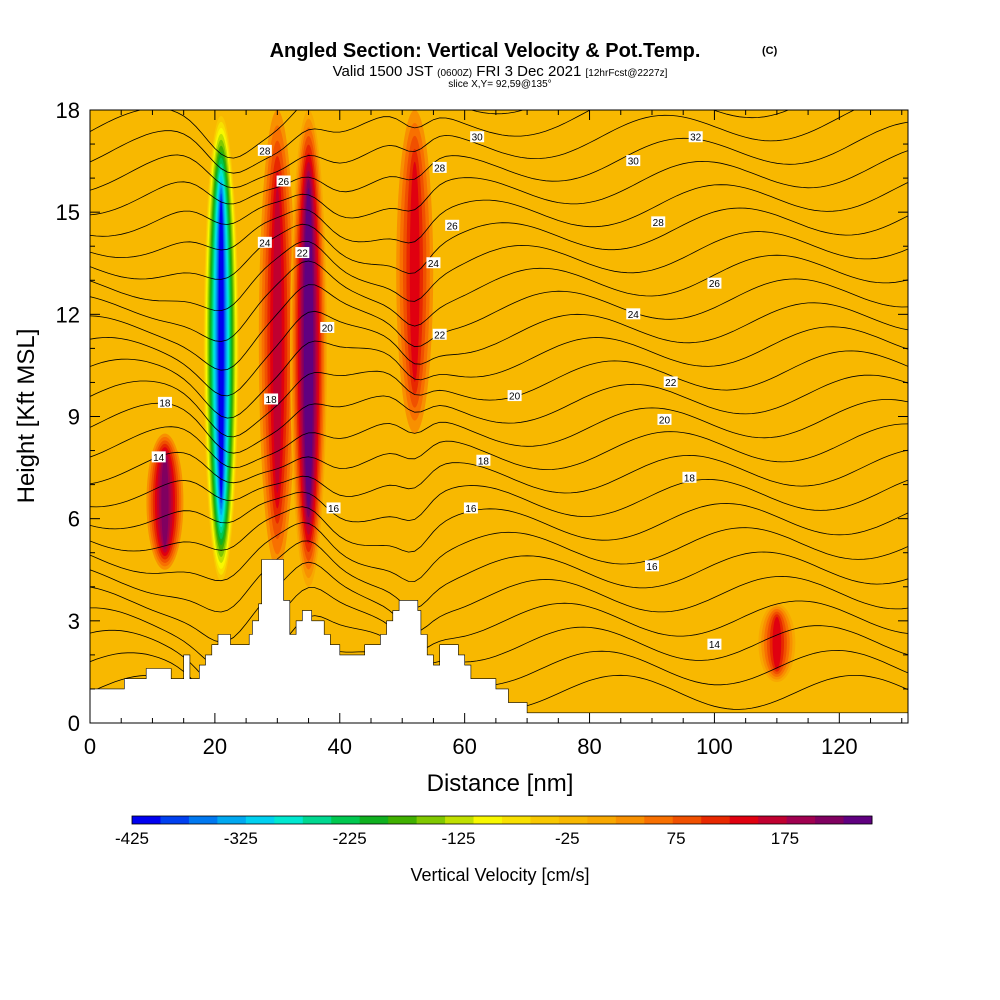 The height and width of the screenshot is (1000, 1000). I want to click on contour-label-text: 32, so click(696, 138).